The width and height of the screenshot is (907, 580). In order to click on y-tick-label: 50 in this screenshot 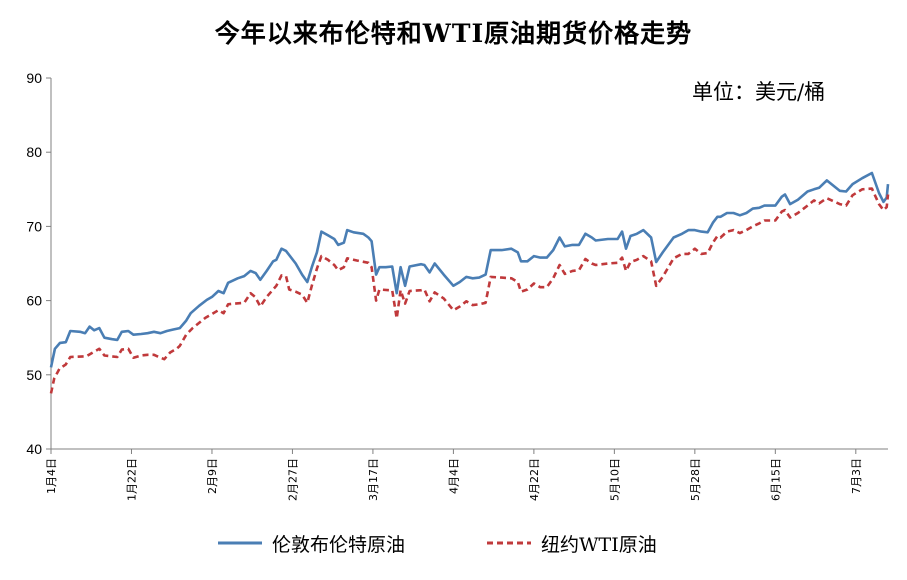, I will do `click(34, 375)`.